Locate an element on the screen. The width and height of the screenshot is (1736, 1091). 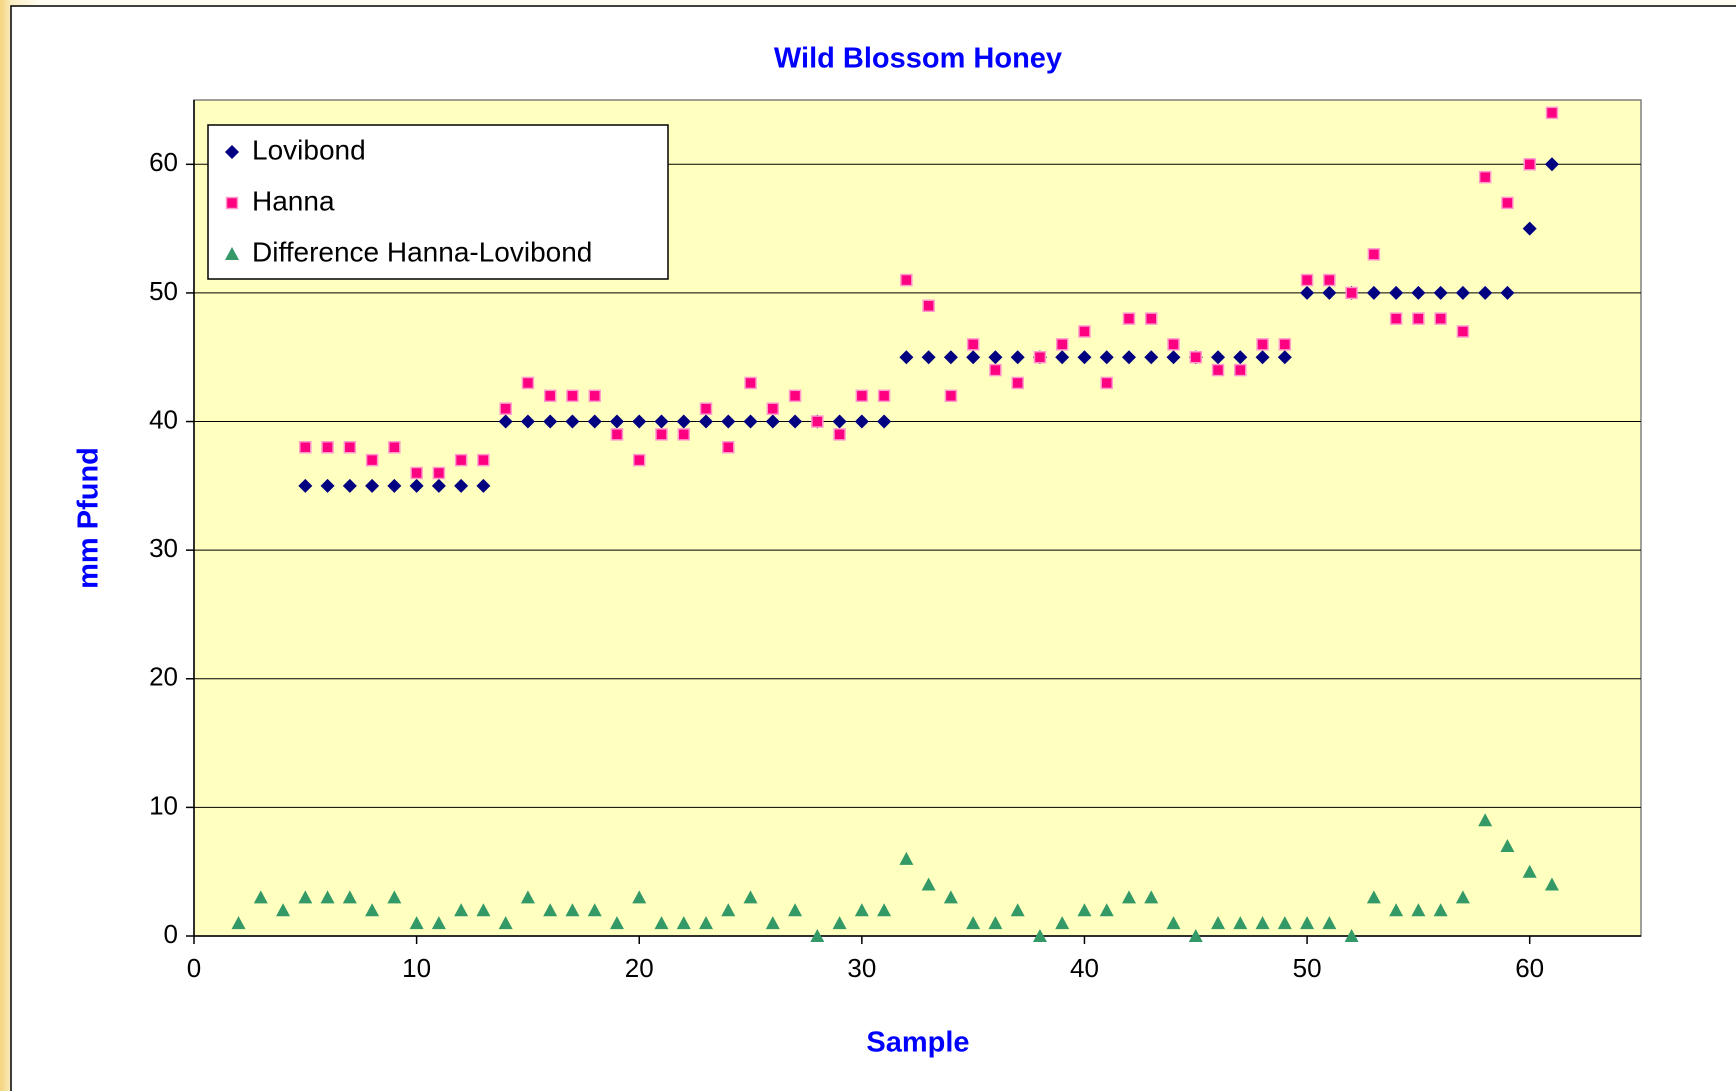
y-tick-label: 40 is located at coordinates (163, 419).